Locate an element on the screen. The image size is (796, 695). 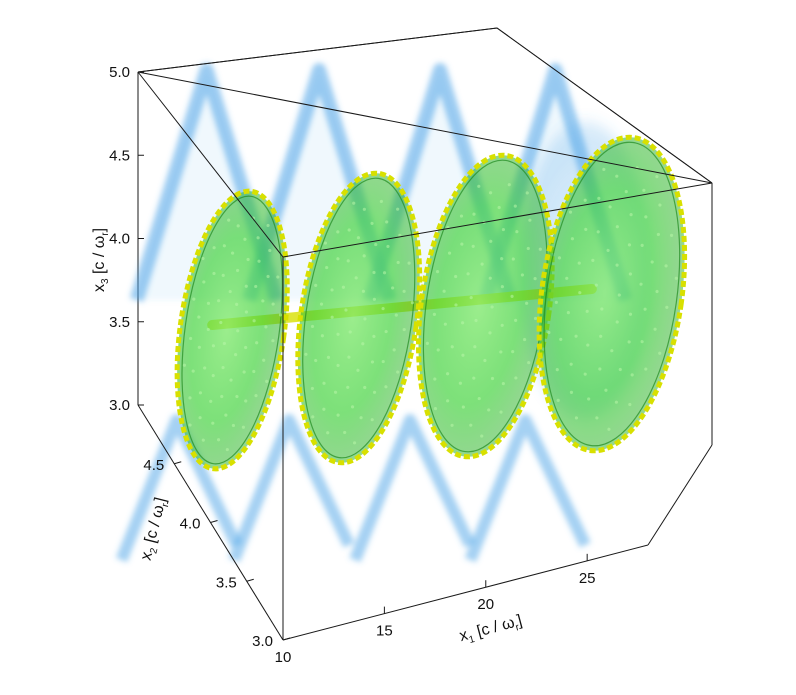
helix-turn-inner-rim is located at coordinates (232, 330).